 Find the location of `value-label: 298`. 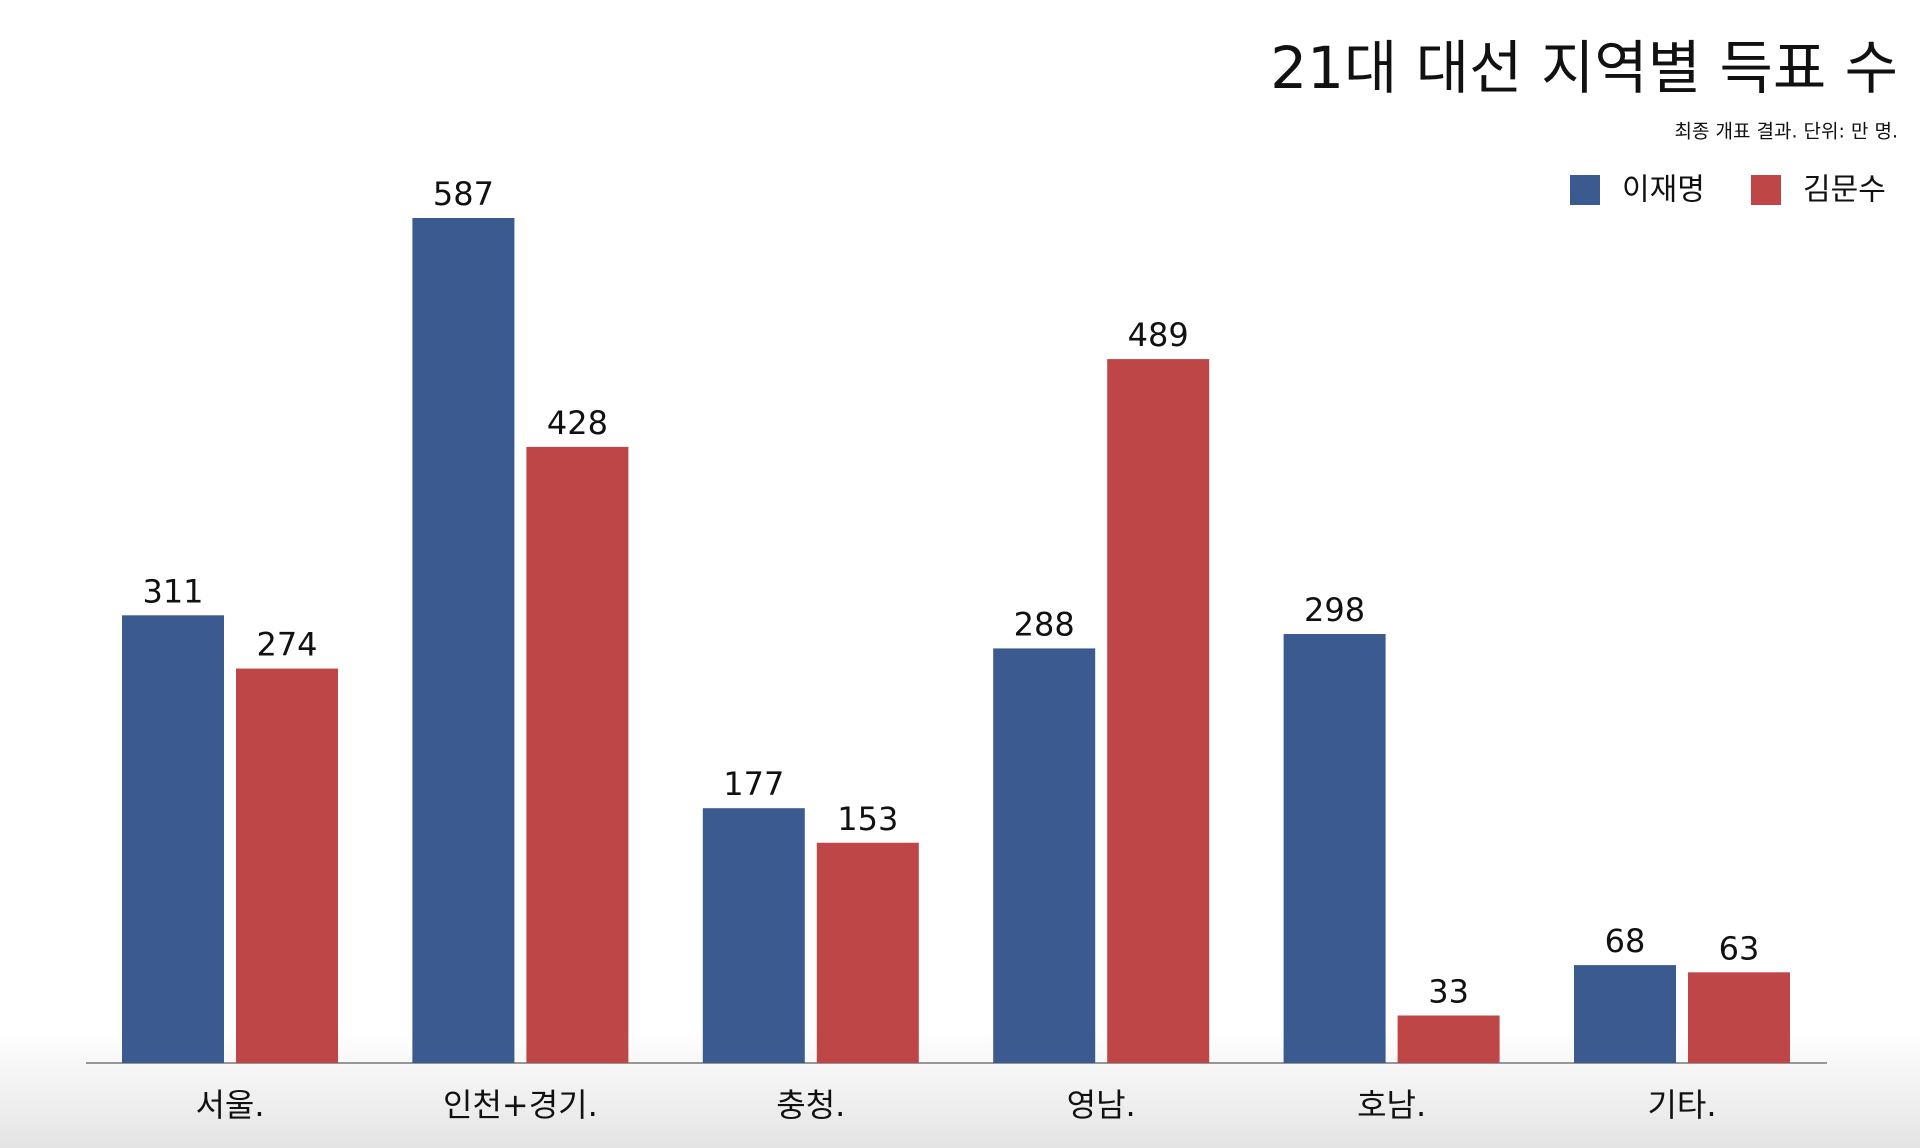

value-label: 298 is located at coordinates (1334, 610).